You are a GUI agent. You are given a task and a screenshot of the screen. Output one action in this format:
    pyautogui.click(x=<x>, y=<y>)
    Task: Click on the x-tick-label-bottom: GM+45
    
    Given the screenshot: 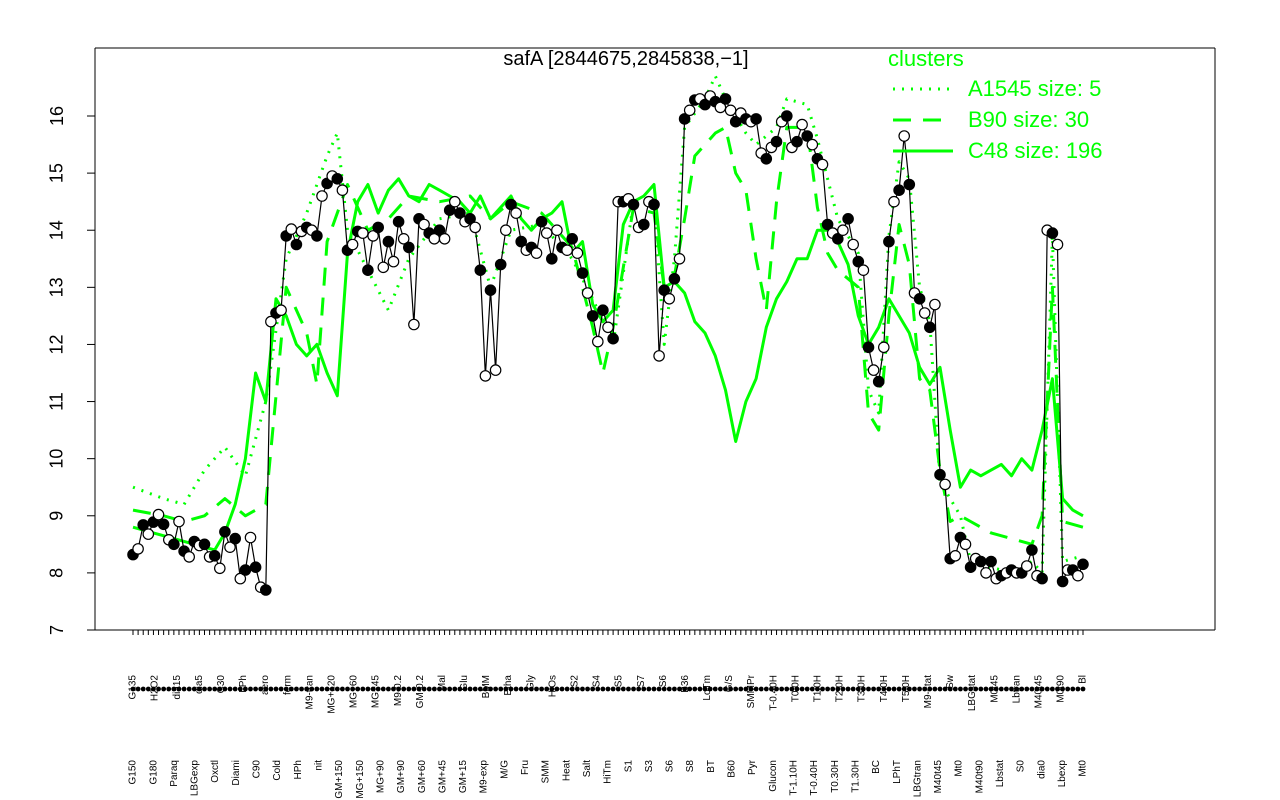 What is the action you would take?
    pyautogui.click(x=442, y=777)
    